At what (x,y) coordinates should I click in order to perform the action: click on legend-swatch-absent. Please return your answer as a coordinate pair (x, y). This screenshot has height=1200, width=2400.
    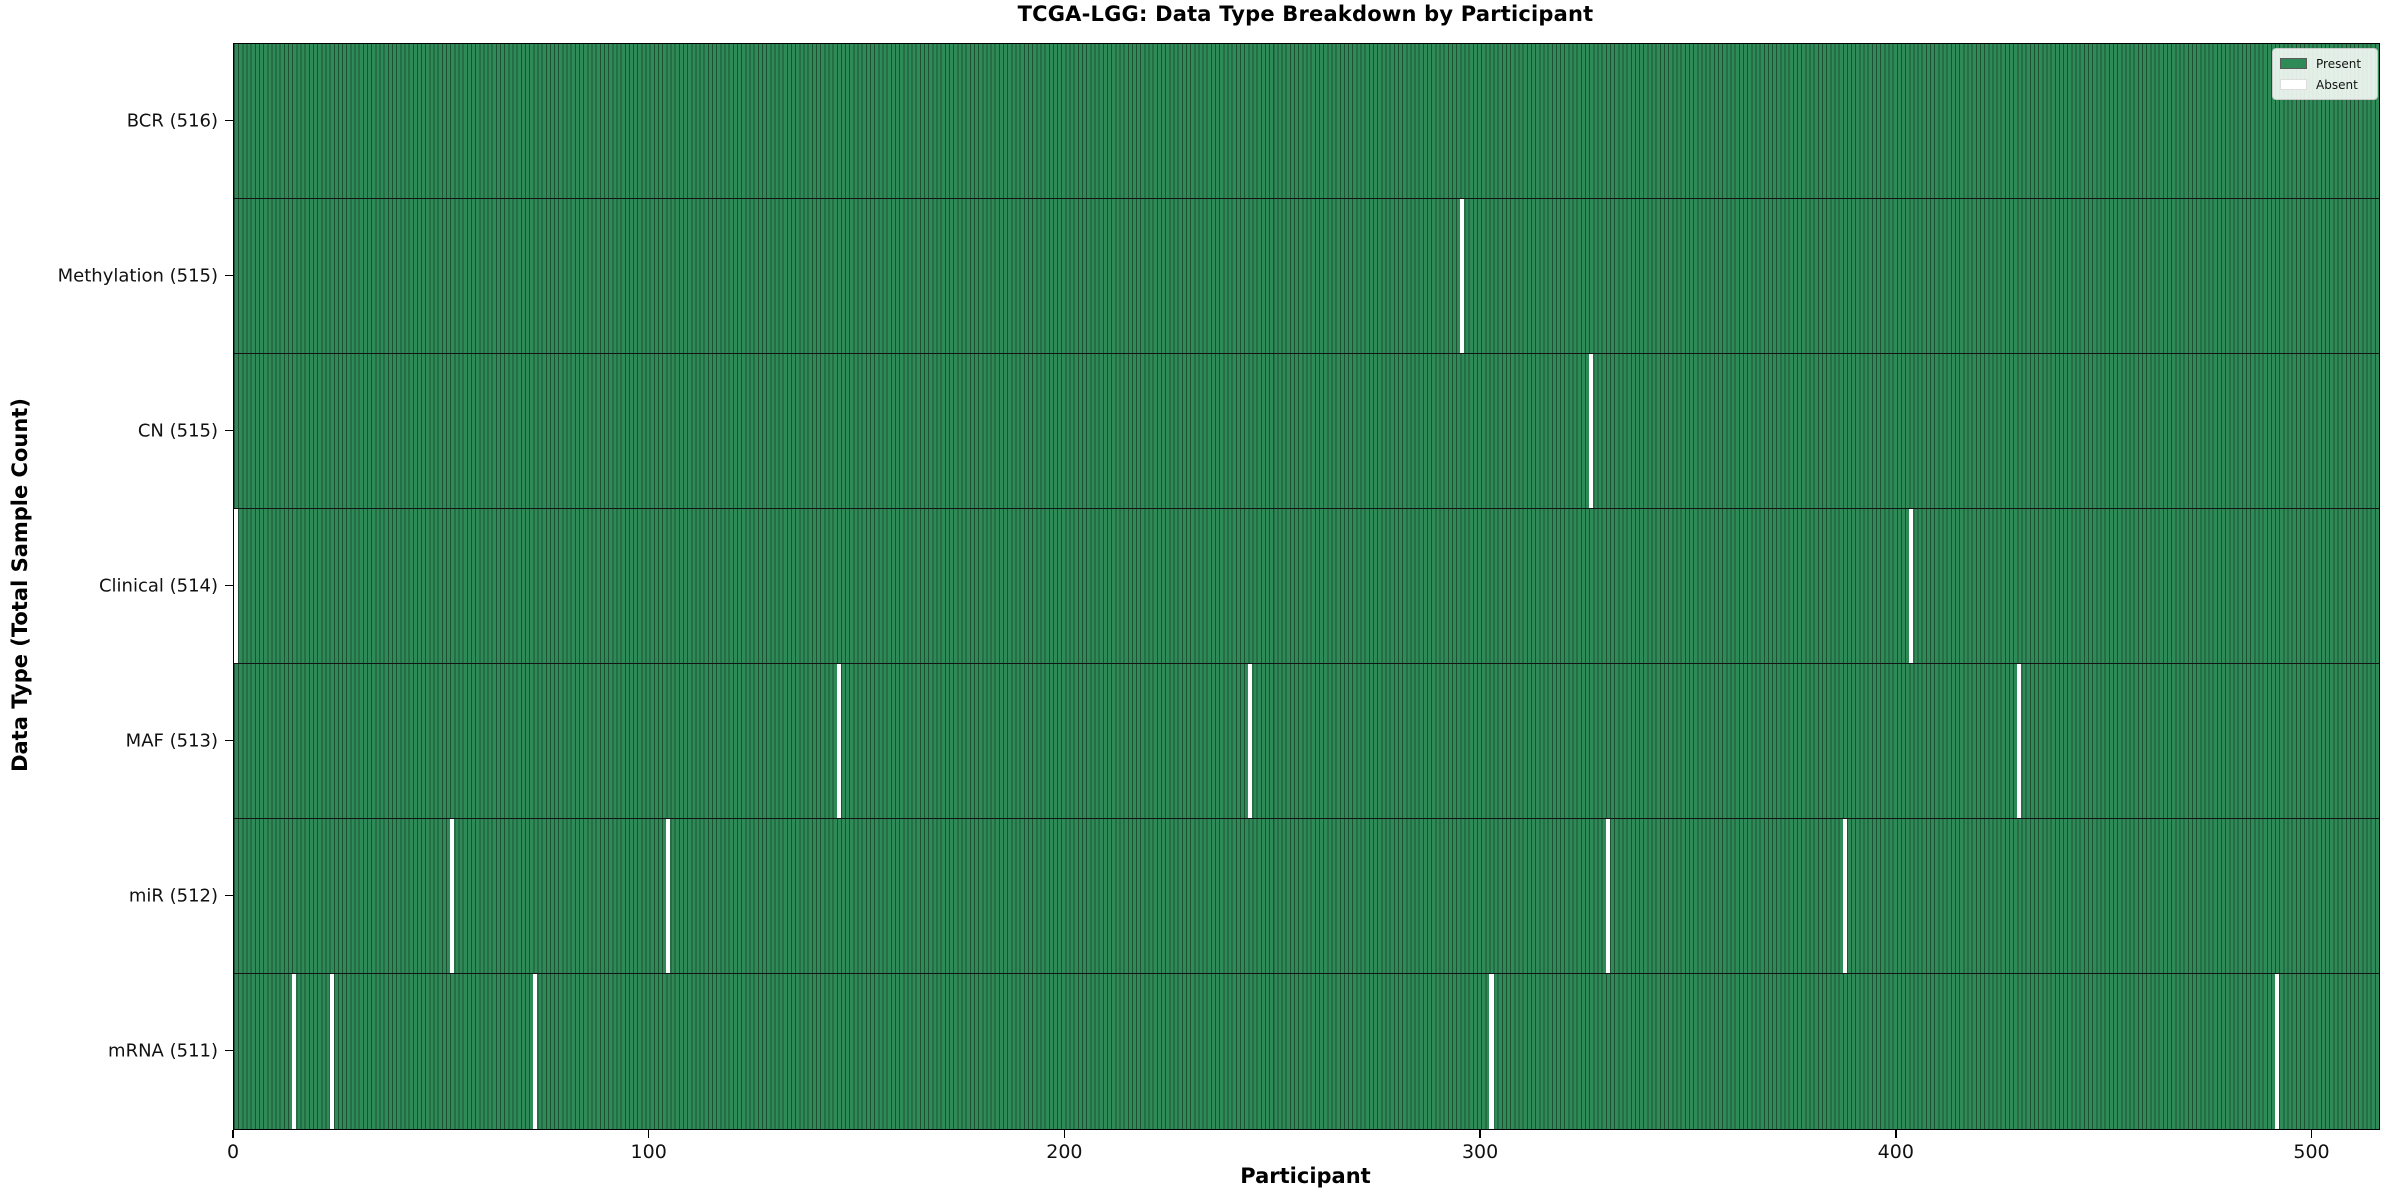
    Looking at the image, I should click on (2293, 84).